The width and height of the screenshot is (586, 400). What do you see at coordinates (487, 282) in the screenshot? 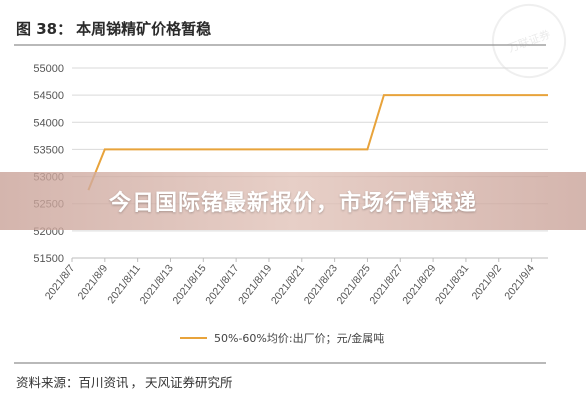
I see `x-tick-label: 2021/9/2` at bounding box center [487, 282].